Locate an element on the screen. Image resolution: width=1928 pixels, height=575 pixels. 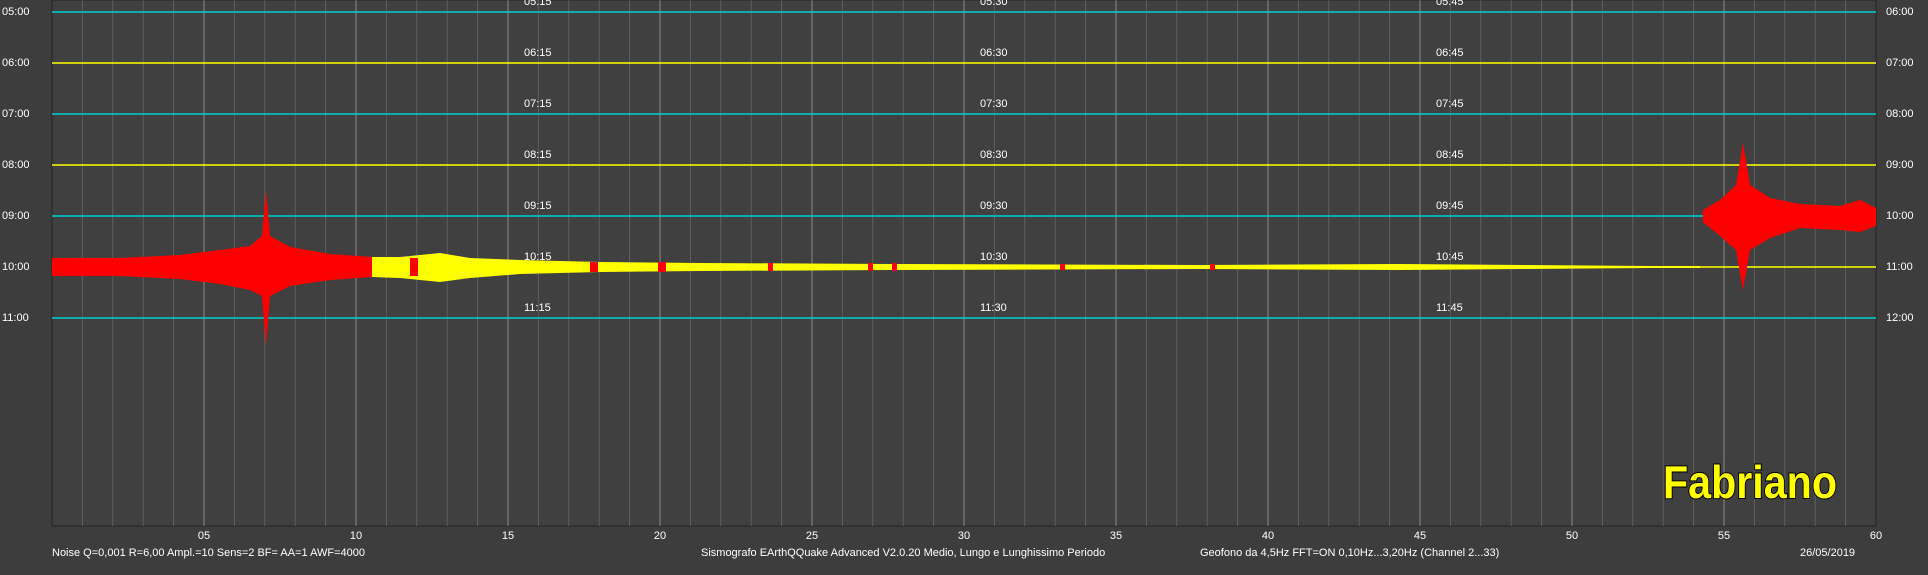
row-start-label: 11:00 is located at coordinates (15, 318).